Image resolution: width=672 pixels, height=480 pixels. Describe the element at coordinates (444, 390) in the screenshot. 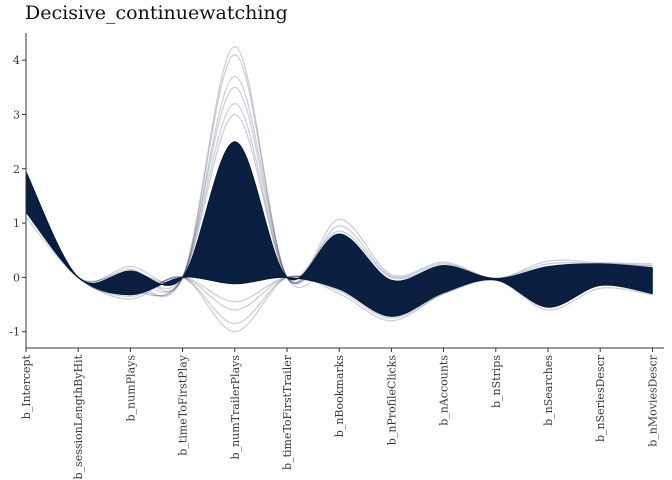

I see `x-tick-label: b_nAccounts` at that location.